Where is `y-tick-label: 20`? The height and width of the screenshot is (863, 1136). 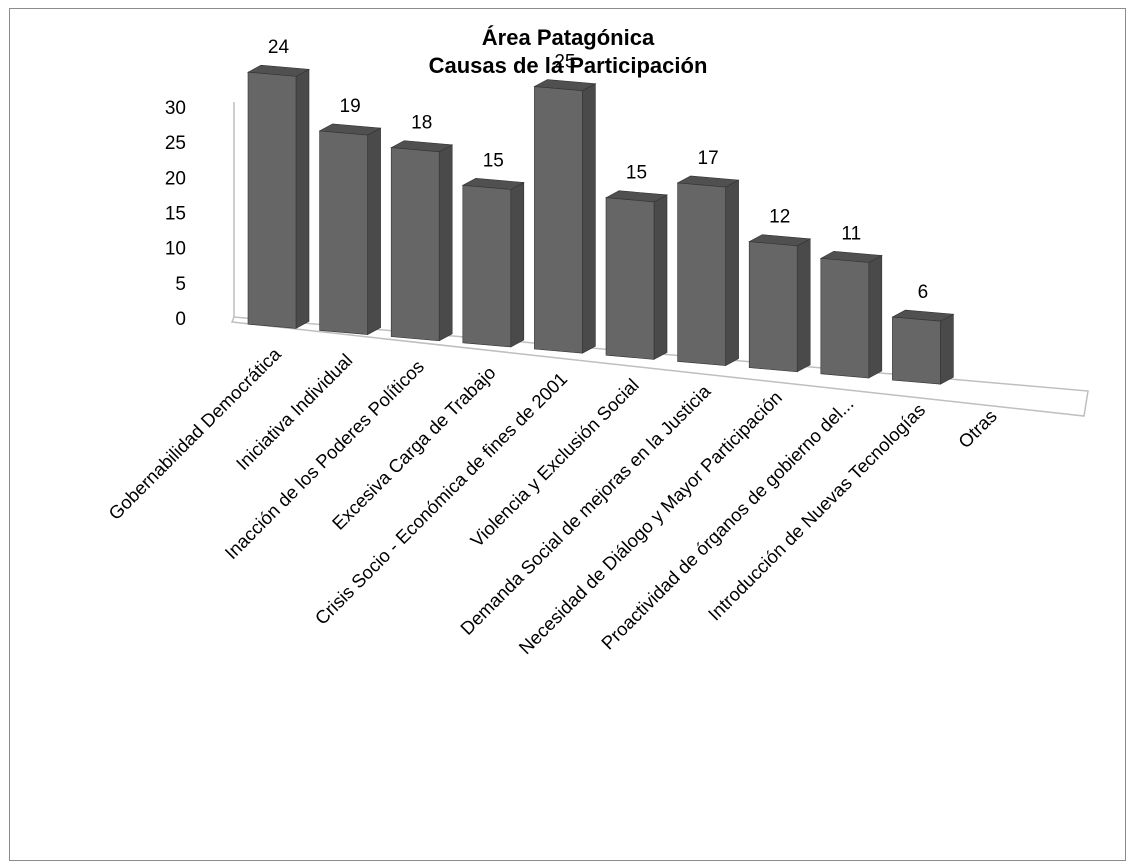
y-tick-label: 20 is located at coordinates (175, 178).